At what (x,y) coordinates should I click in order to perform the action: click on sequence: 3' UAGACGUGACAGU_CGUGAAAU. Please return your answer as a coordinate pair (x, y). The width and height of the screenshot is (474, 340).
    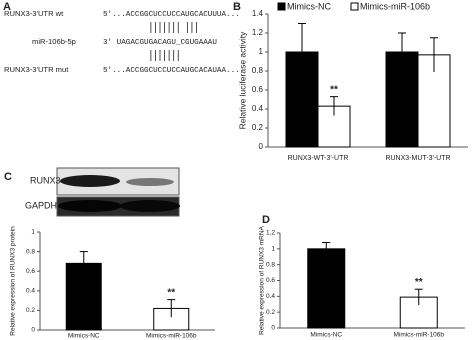
    Looking at the image, I should click on (160, 43).